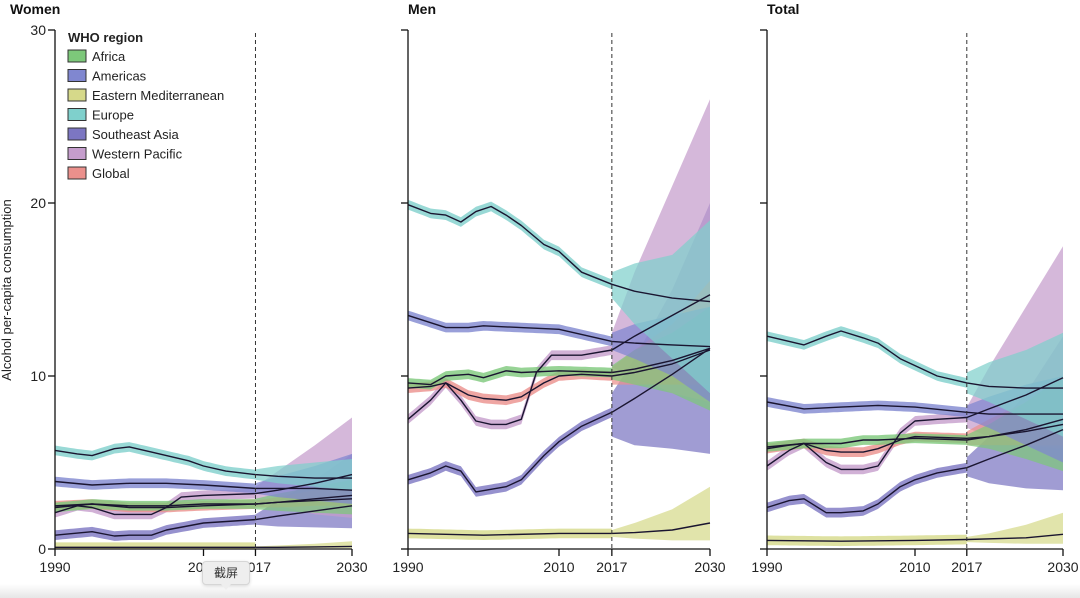 This screenshot has height=598, width=1080. What do you see at coordinates (914, 408) in the screenshot?
I see `line-total-americas` at bounding box center [914, 408].